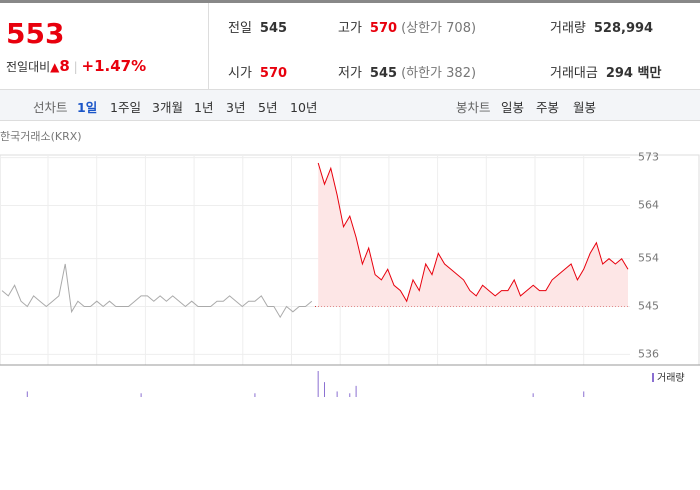  Describe the element at coordinates (167, 107) in the screenshot. I see `tab-item: 3개월` at that location.